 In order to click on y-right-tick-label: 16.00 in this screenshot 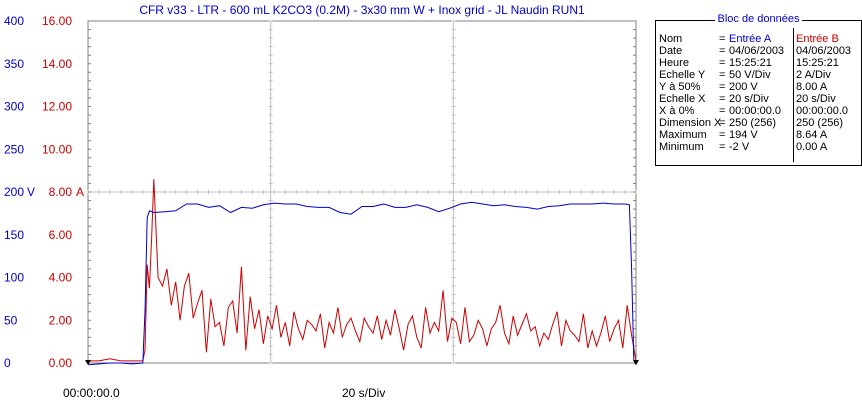, I will do `click(57, 21)`.